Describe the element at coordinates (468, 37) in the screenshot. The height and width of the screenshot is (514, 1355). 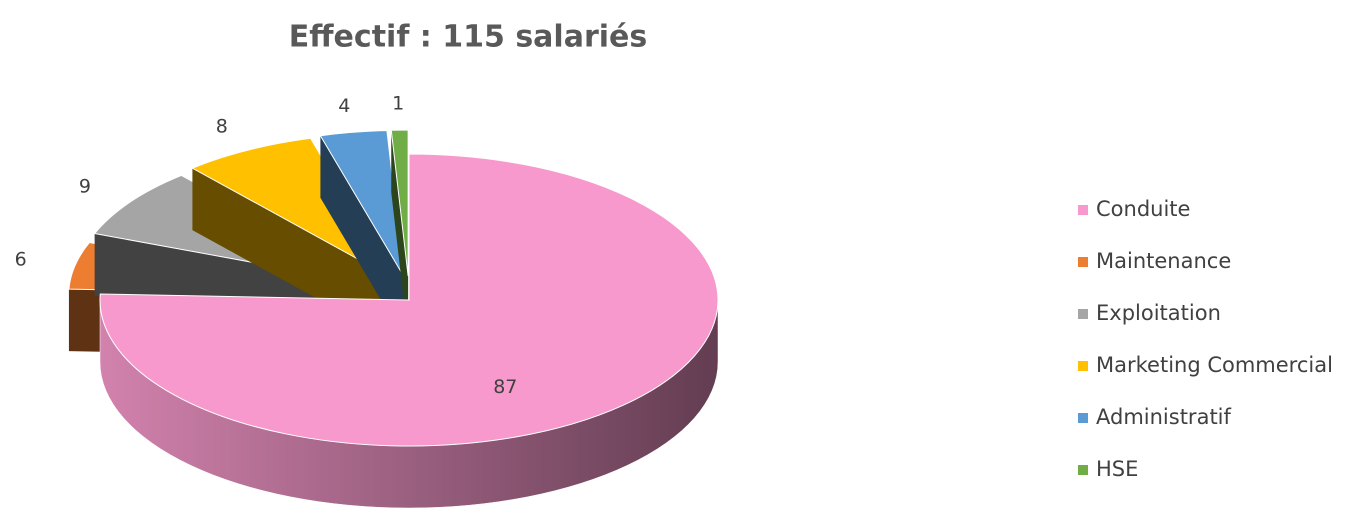
I see `chart-title: Effectif : 115 salariés` at that location.